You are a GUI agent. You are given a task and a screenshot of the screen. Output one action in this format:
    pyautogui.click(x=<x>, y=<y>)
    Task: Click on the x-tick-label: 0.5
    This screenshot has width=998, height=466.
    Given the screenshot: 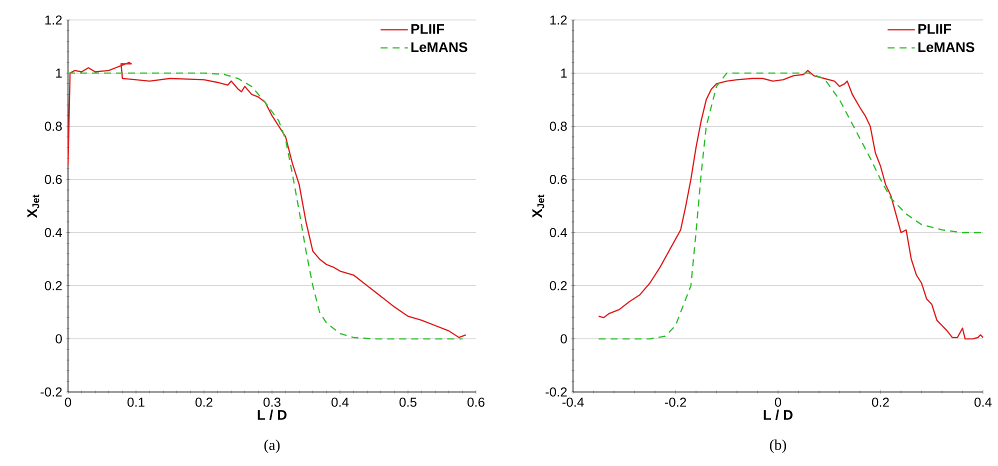 What is the action you would take?
    pyautogui.click(x=408, y=402)
    